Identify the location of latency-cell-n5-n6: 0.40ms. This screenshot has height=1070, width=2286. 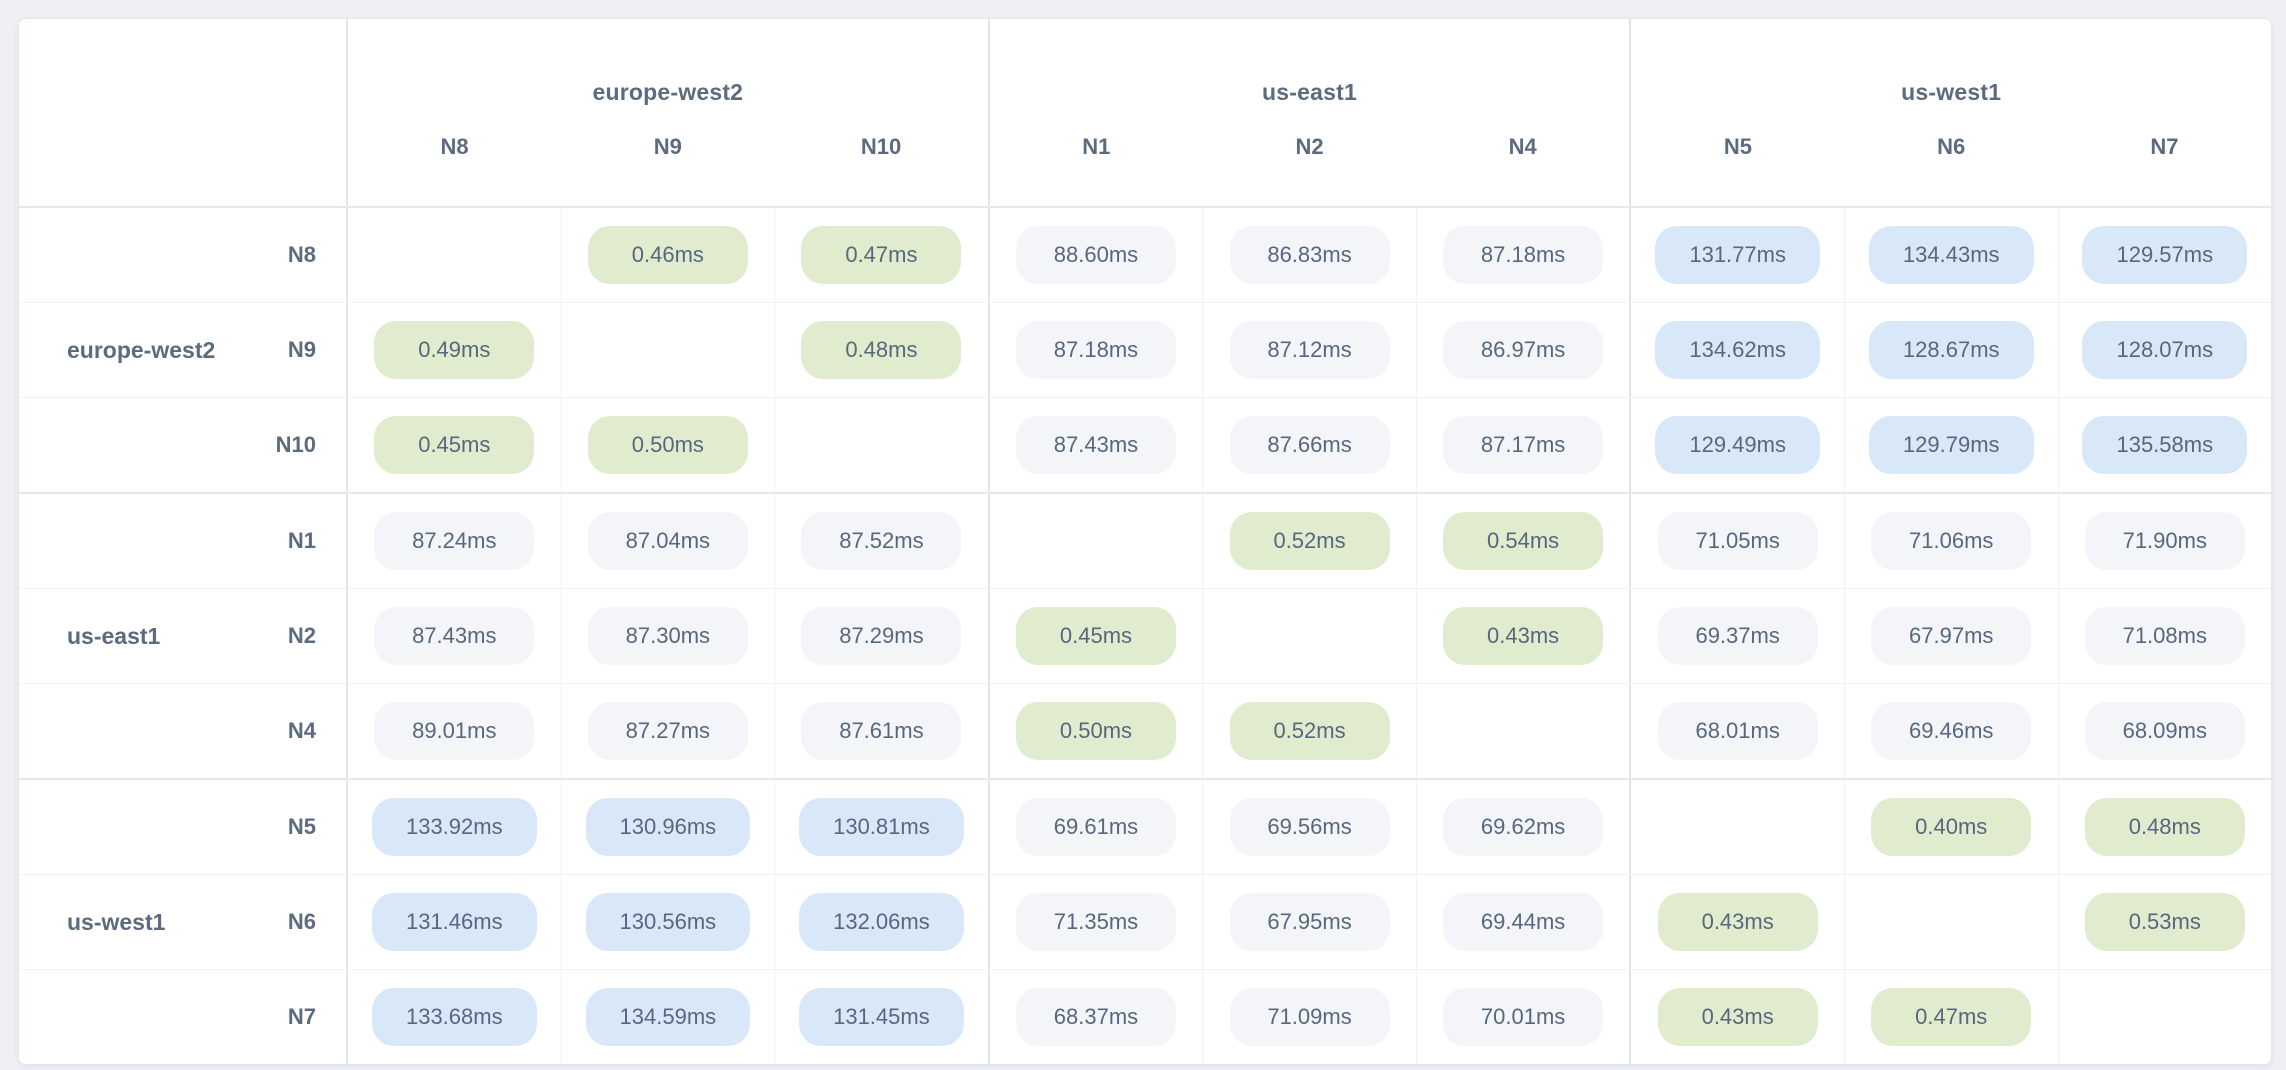
(1950, 827).